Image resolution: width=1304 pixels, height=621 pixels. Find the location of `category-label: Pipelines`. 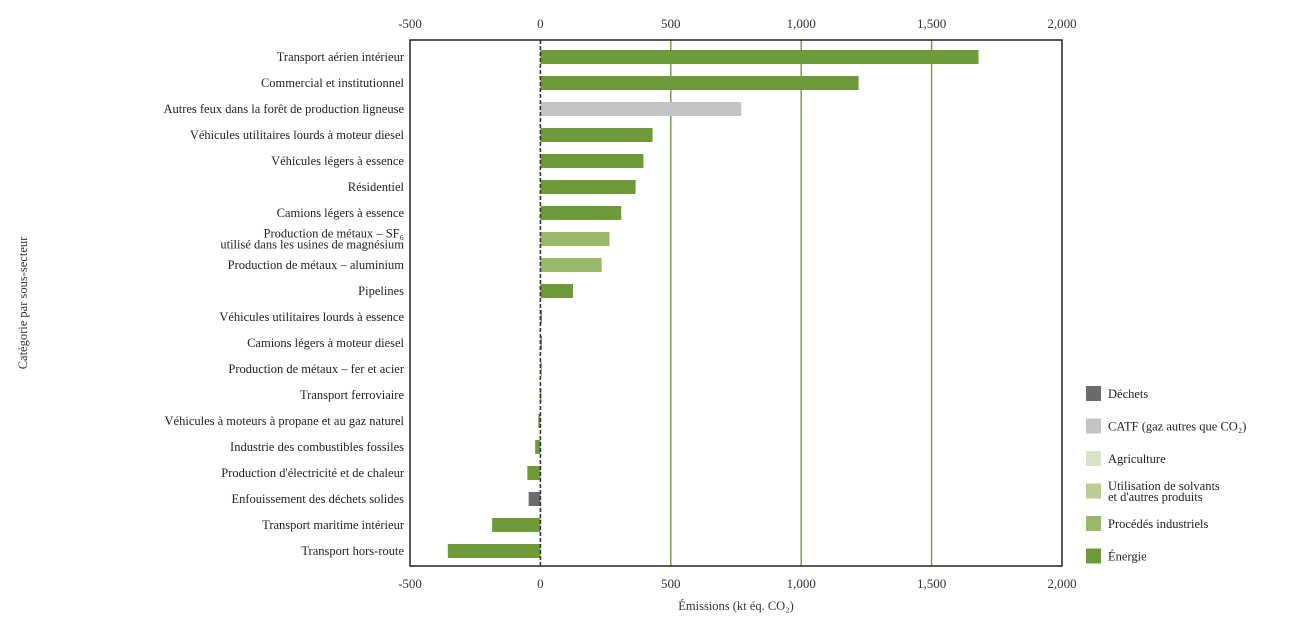

category-label: Pipelines is located at coordinates (381, 291).